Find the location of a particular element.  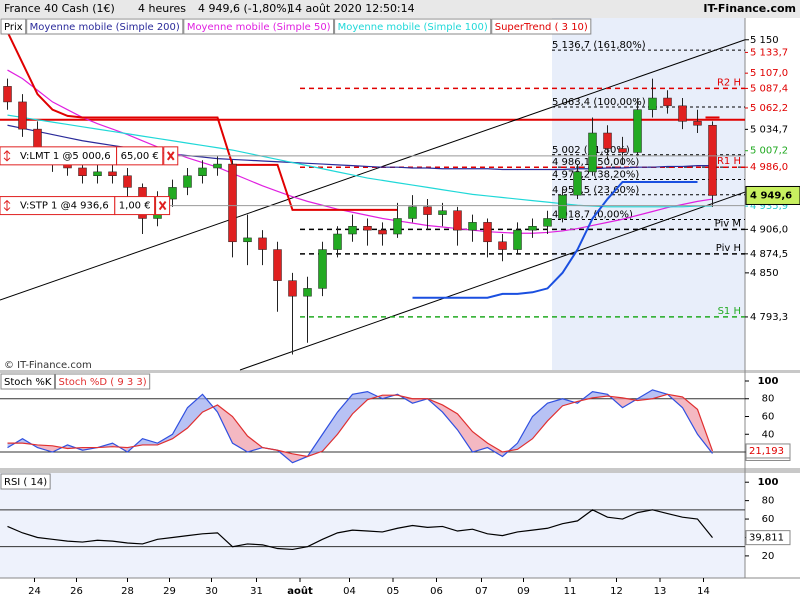

fib-label: 5 136,7 (161,80%) is located at coordinates (599, 45).